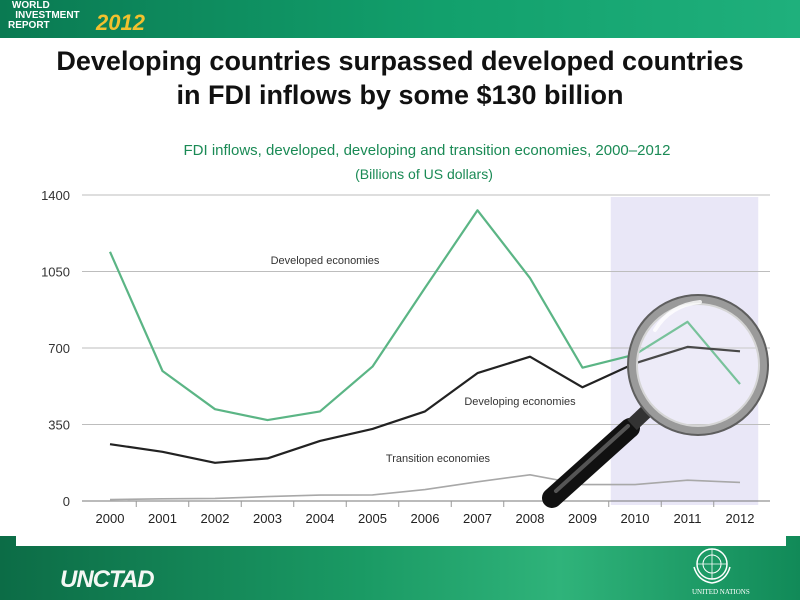 The height and width of the screenshot is (600, 800). Describe the element at coordinates (520, 402) in the screenshot. I see `series-label-developing: Developing economies` at that location.